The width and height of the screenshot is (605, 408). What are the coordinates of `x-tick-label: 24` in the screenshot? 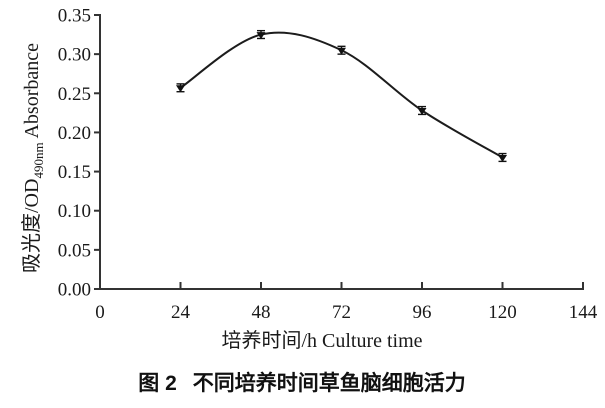 It's located at (181, 312).